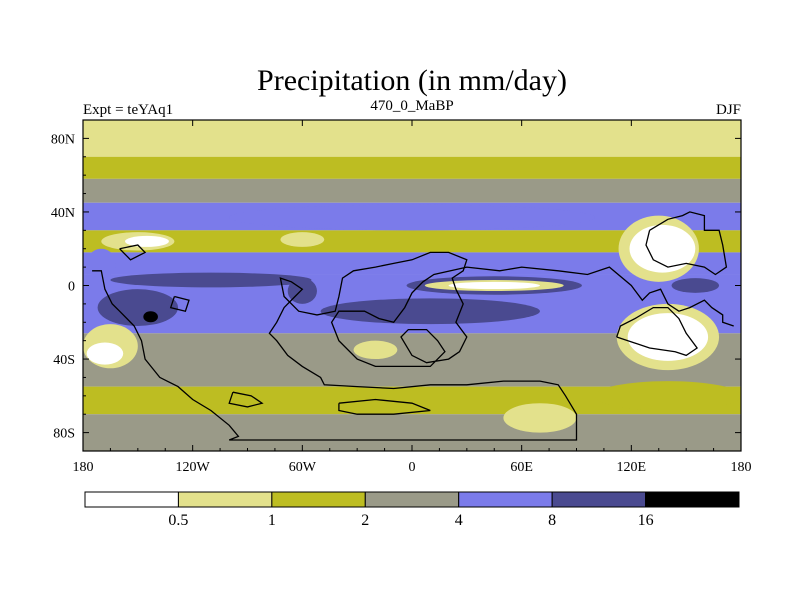  What do you see at coordinates (71, 287) in the screenshot?
I see `y-tick-label: 0` at bounding box center [71, 287].